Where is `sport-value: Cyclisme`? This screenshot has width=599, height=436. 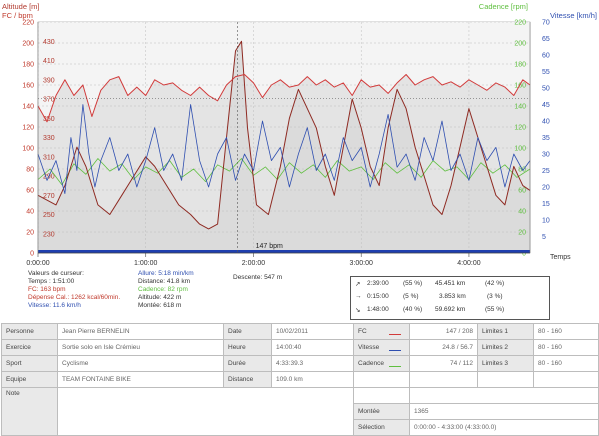
sport-value: Cyclisme is located at coordinates (140, 363).